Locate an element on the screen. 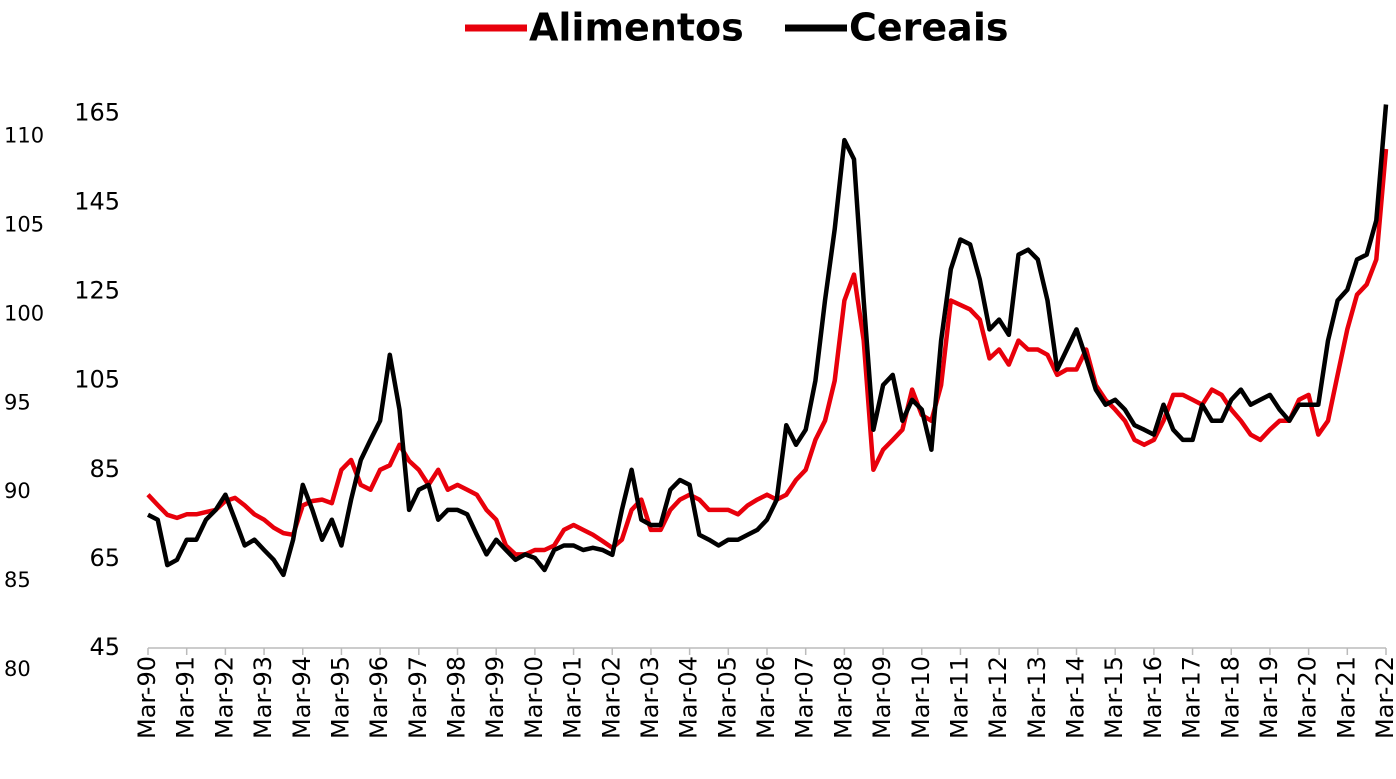 The image size is (1396, 779). x-tick-label: Mar-03 is located at coordinates (650, 697).